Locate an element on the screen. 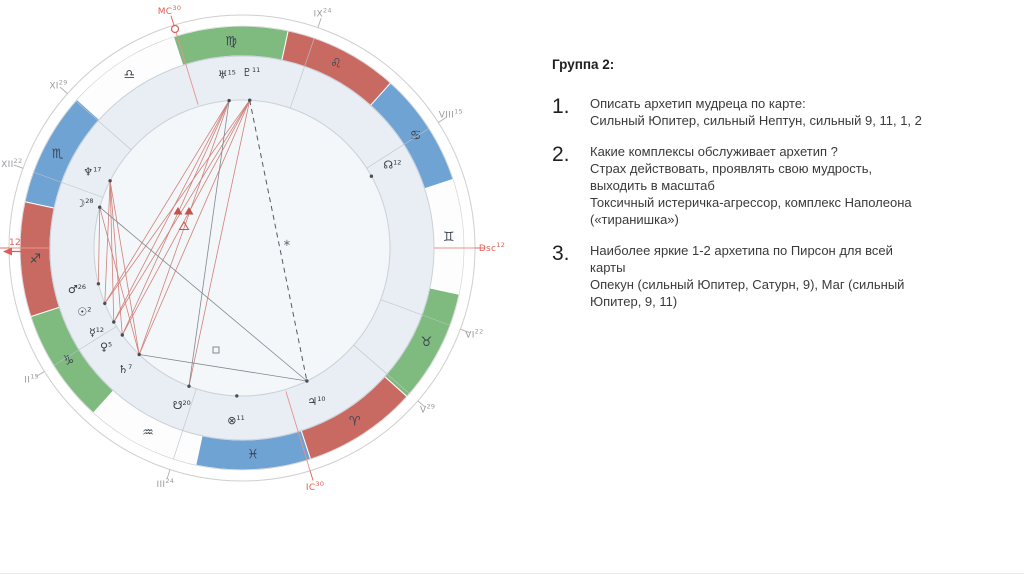  mc-marker is located at coordinates (175, 29).